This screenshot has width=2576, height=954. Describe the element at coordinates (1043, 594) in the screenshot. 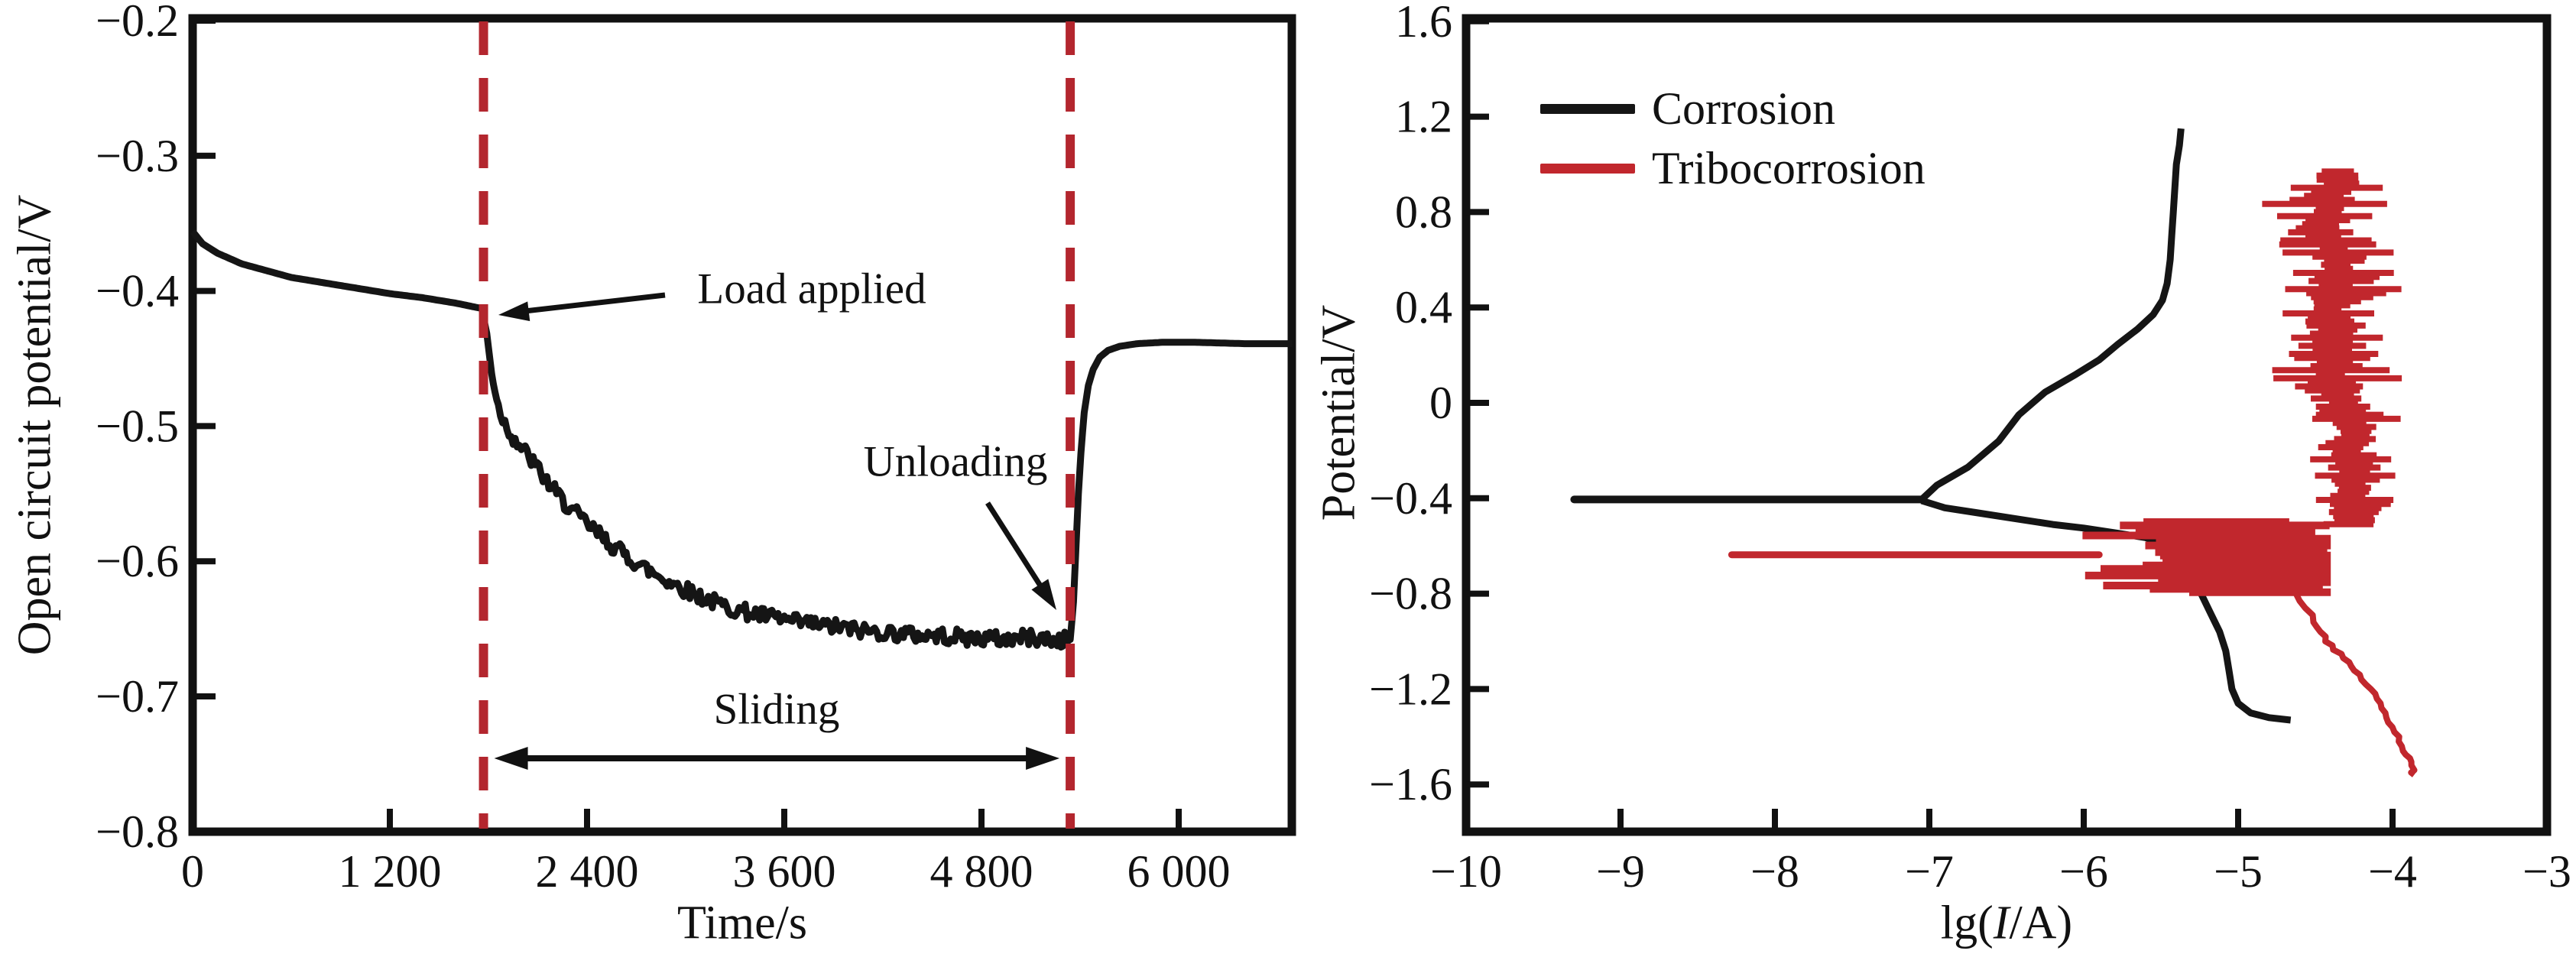

I see `unloading-arrowhead` at that location.